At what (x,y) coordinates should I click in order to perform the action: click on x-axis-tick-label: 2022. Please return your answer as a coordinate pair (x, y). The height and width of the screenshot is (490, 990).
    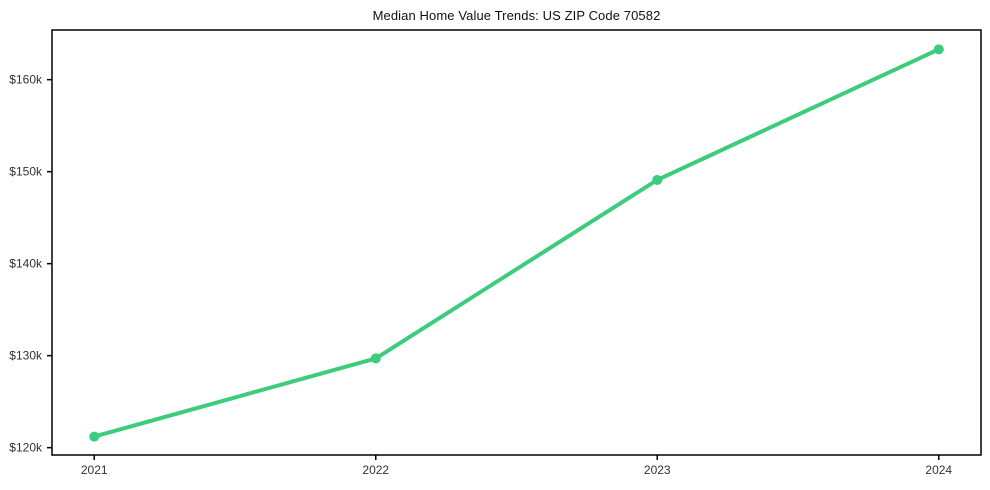
    Looking at the image, I should click on (375, 470).